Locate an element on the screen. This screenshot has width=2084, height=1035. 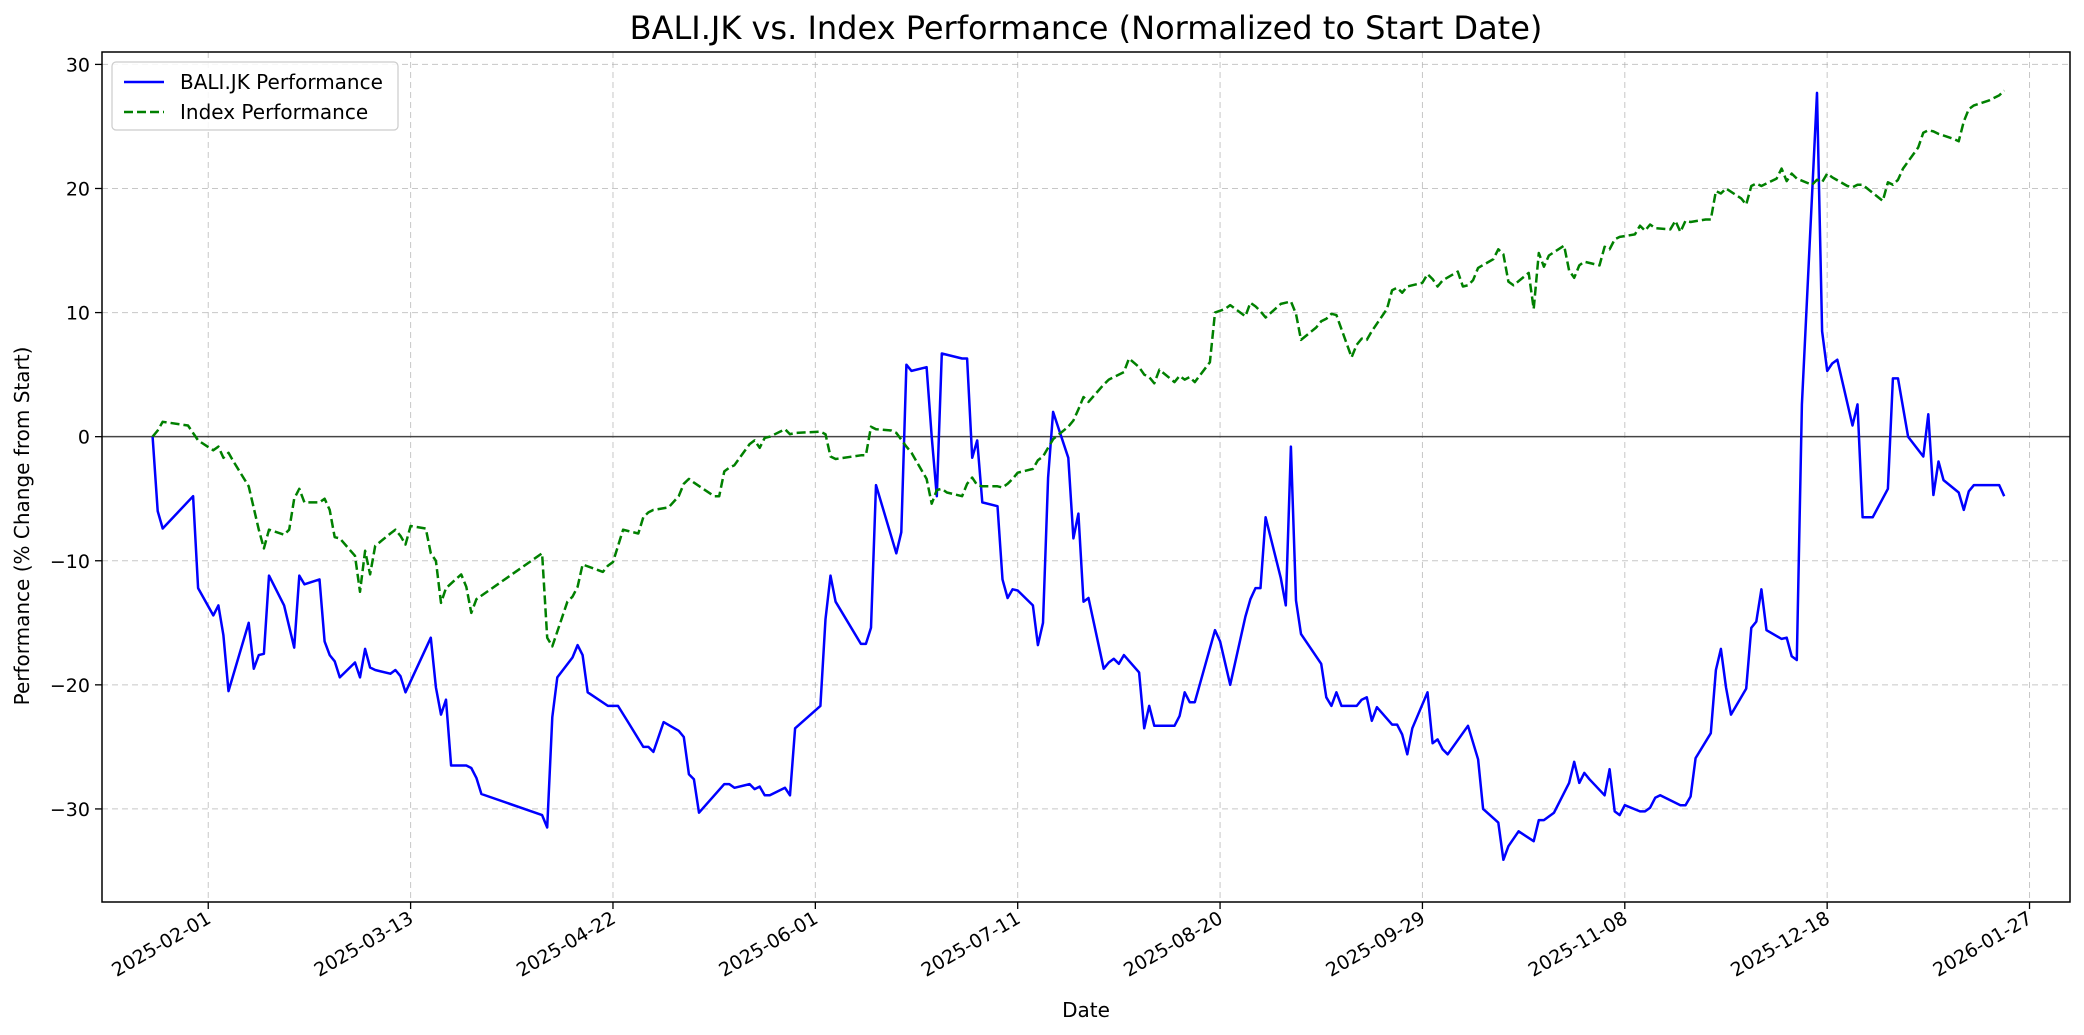
x-tick-label: 2025-07-11 is located at coordinates (971, 944).